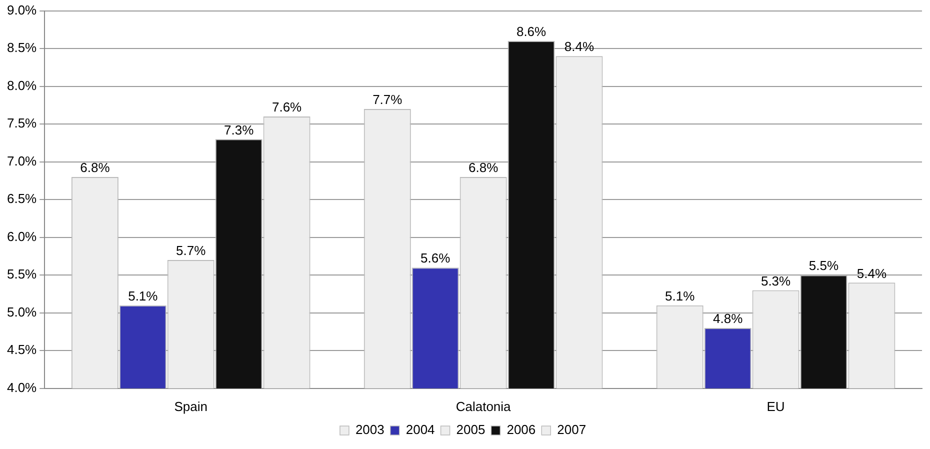 Image resolution: width=930 pixels, height=449 pixels. I want to click on y-tick-label: 5.5%, so click(22, 274).